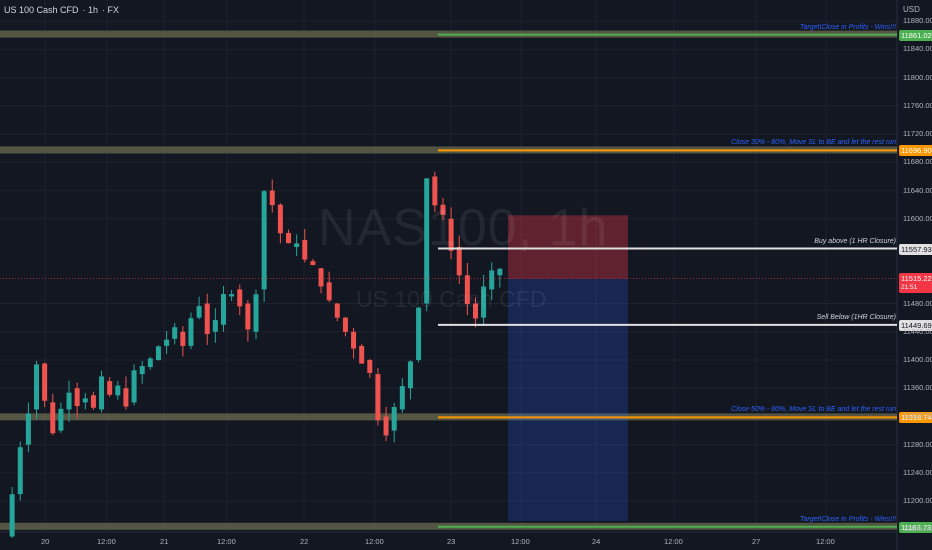 The width and height of the screenshot is (932, 550). Describe the element at coordinates (451, 299) in the screenshot. I see `watermark-description: US 100 Cash CFD` at that location.